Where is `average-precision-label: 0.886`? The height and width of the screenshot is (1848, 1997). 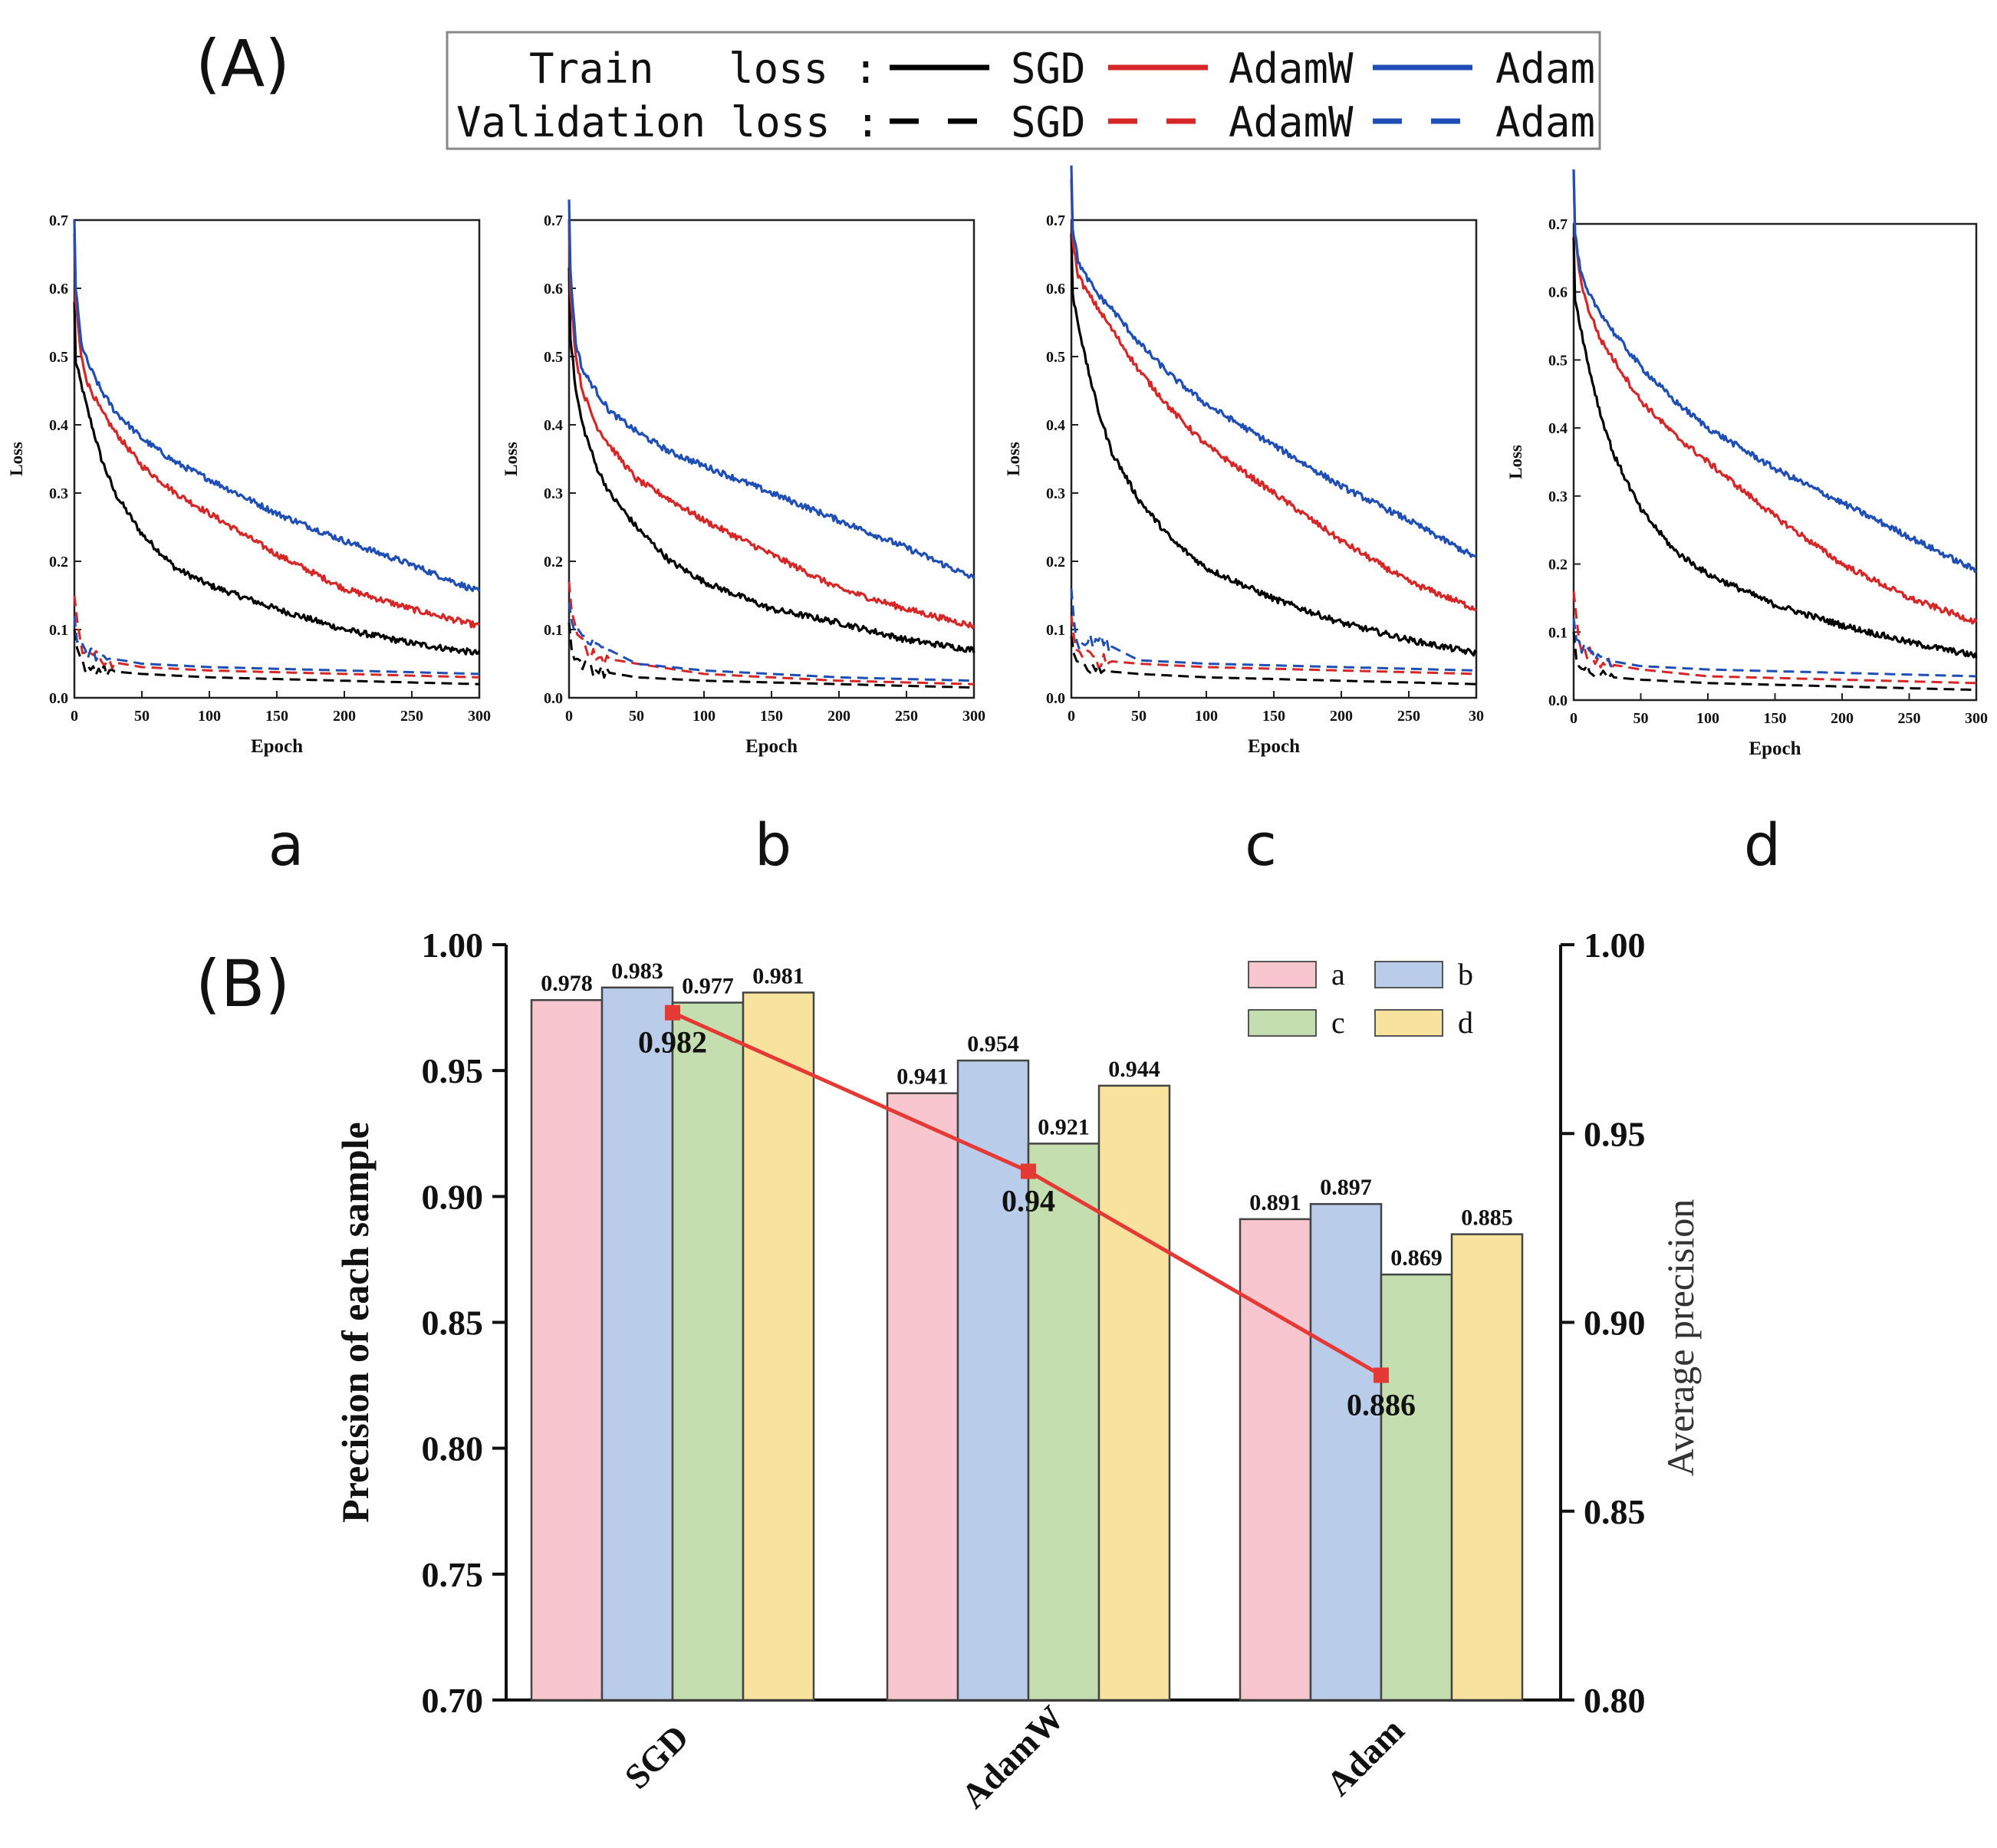
average-precision-label: 0.886 is located at coordinates (1381, 1405).